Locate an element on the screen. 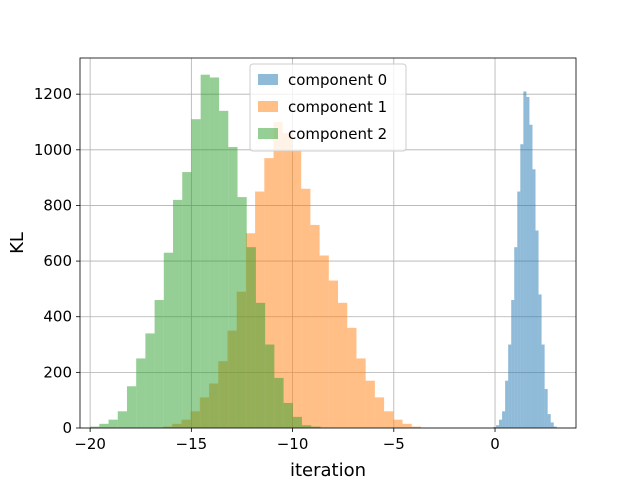 Image resolution: width=640 pixels, height=480 pixels. series-0-bars is located at coordinates (524, 260).